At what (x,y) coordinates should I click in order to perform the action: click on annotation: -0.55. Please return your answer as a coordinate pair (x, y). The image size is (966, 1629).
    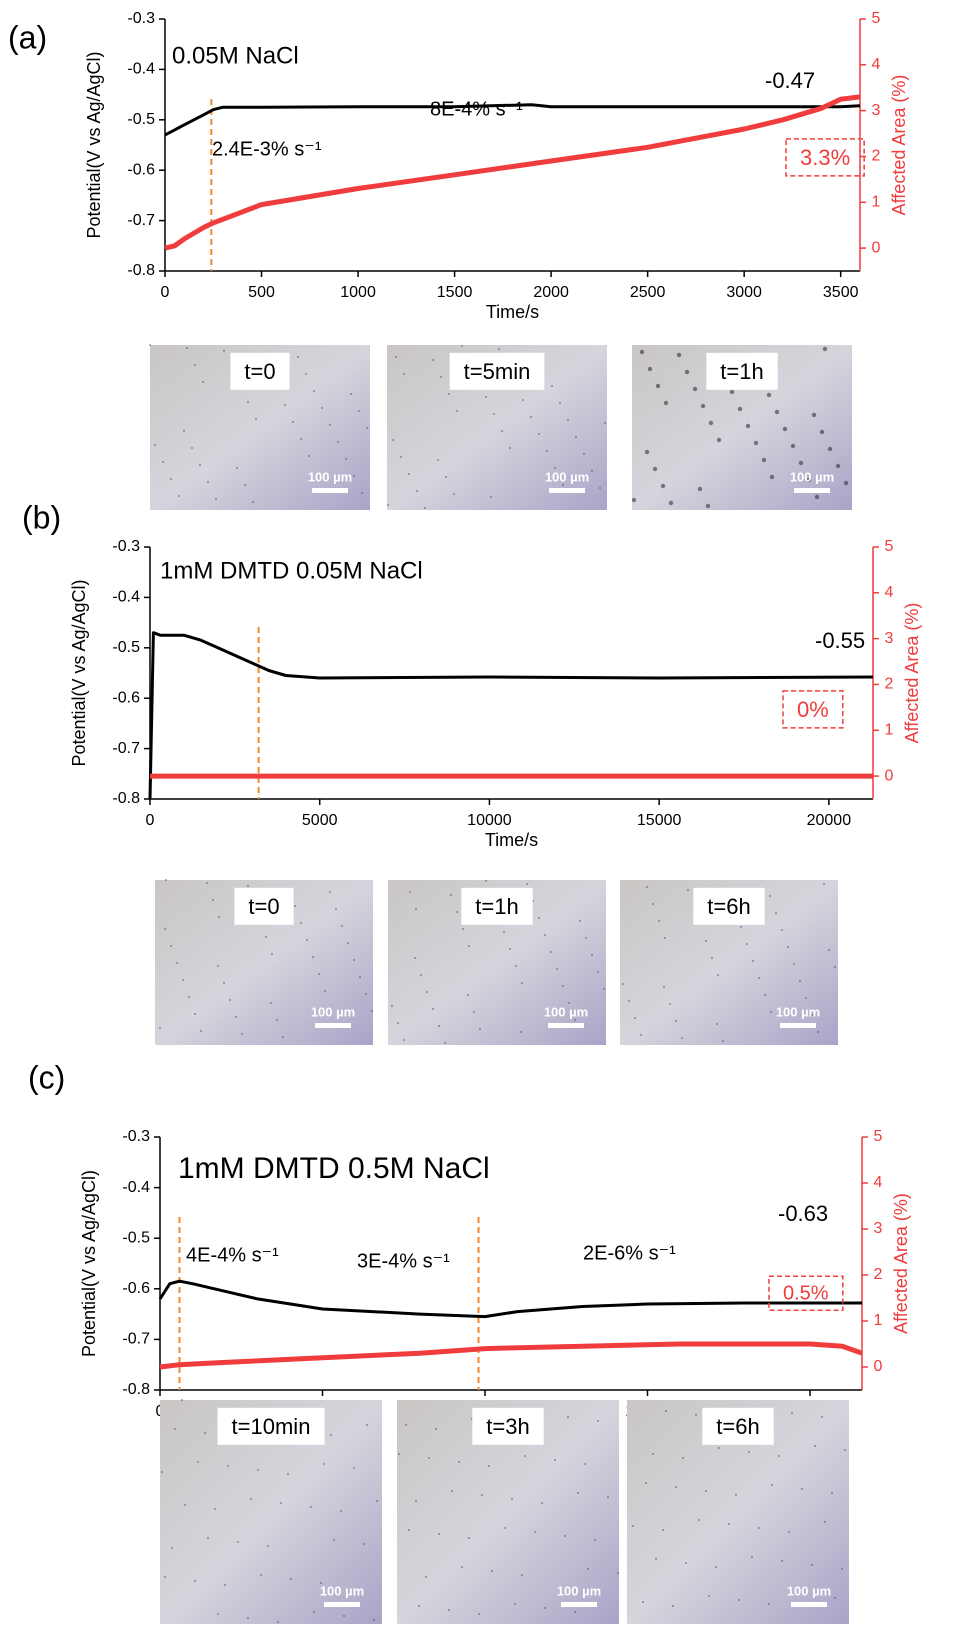
    Looking at the image, I should click on (840, 640).